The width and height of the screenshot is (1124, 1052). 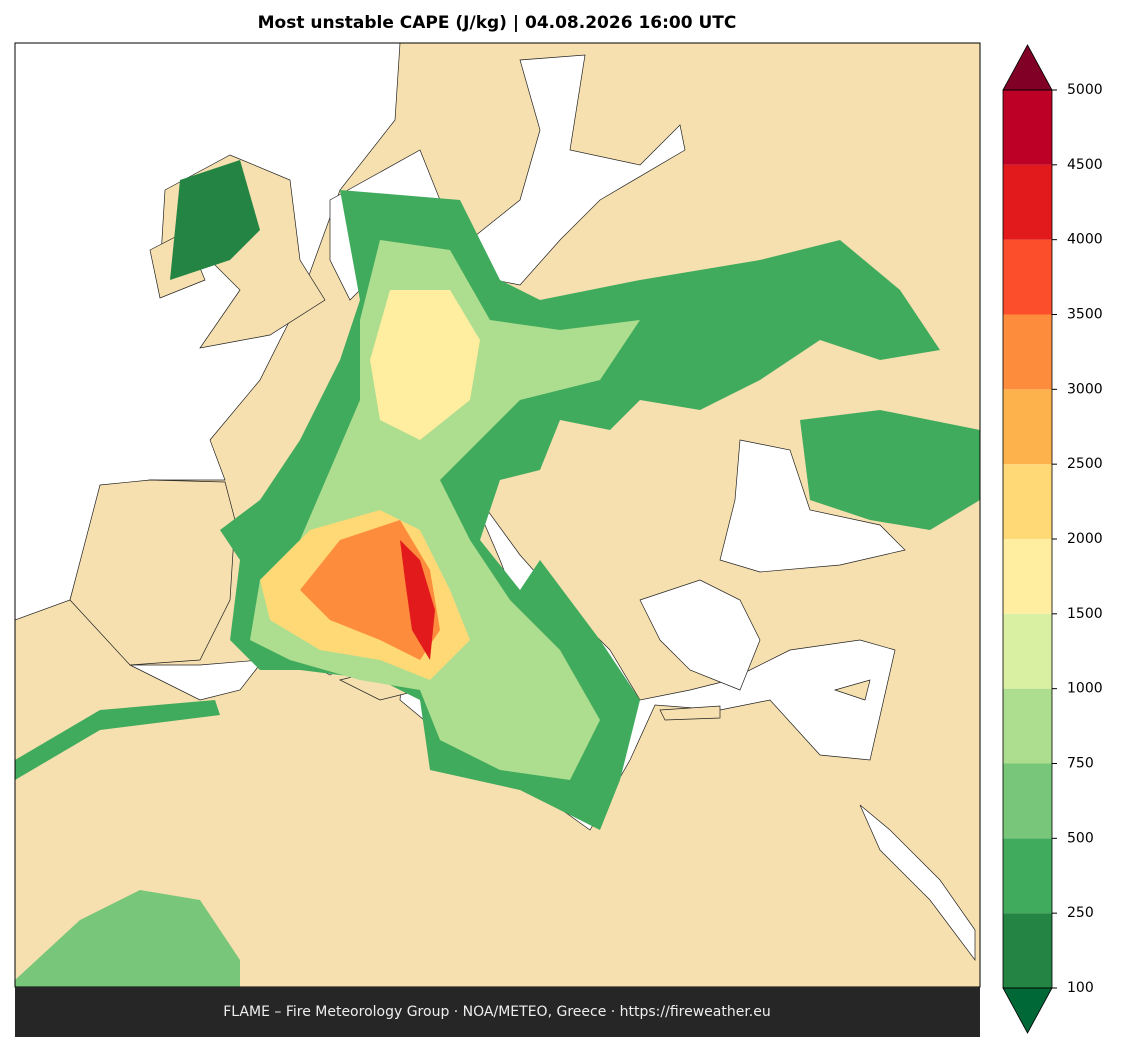 I want to click on colorbar-tick-label: 750, so click(x=1080, y=764).